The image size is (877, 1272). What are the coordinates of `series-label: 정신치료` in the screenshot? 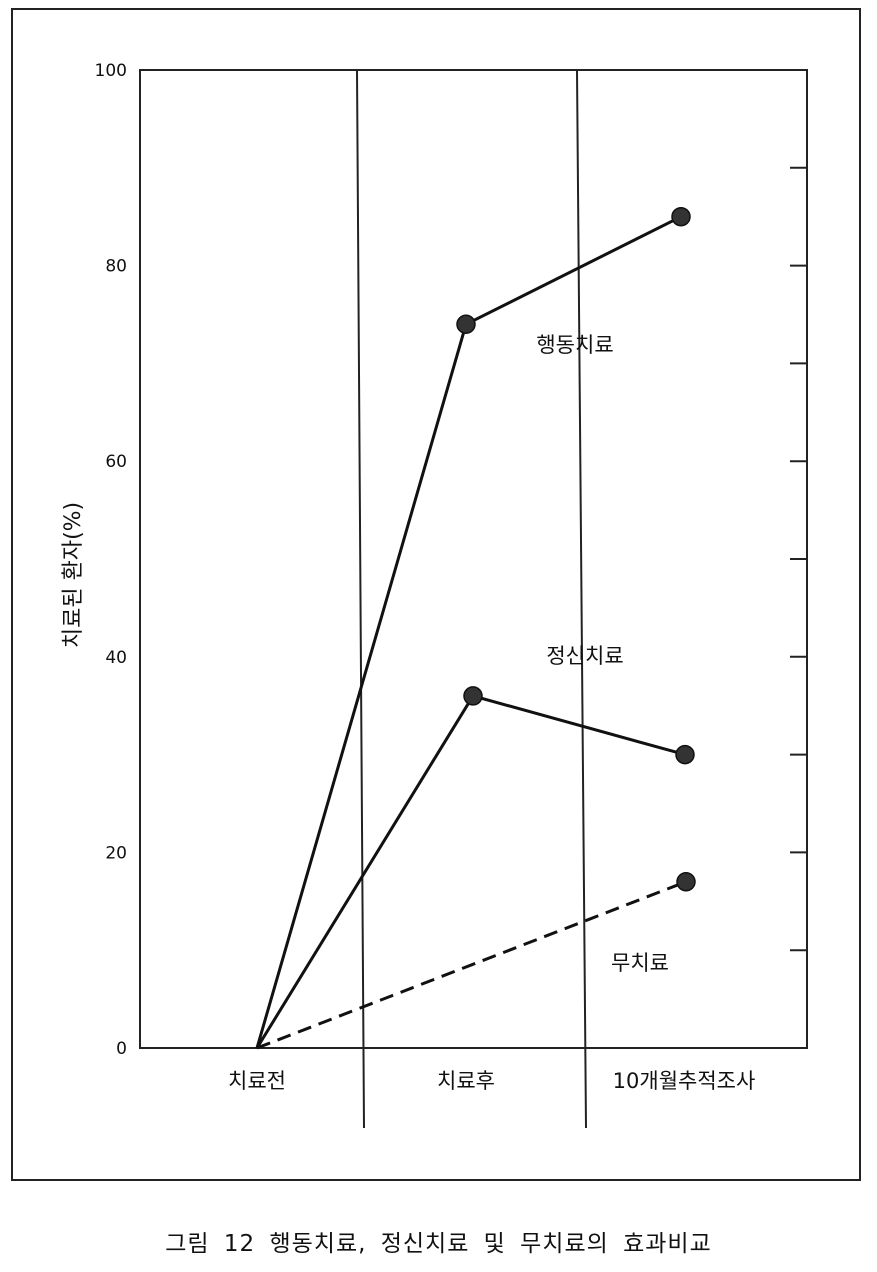 It's located at (584, 656).